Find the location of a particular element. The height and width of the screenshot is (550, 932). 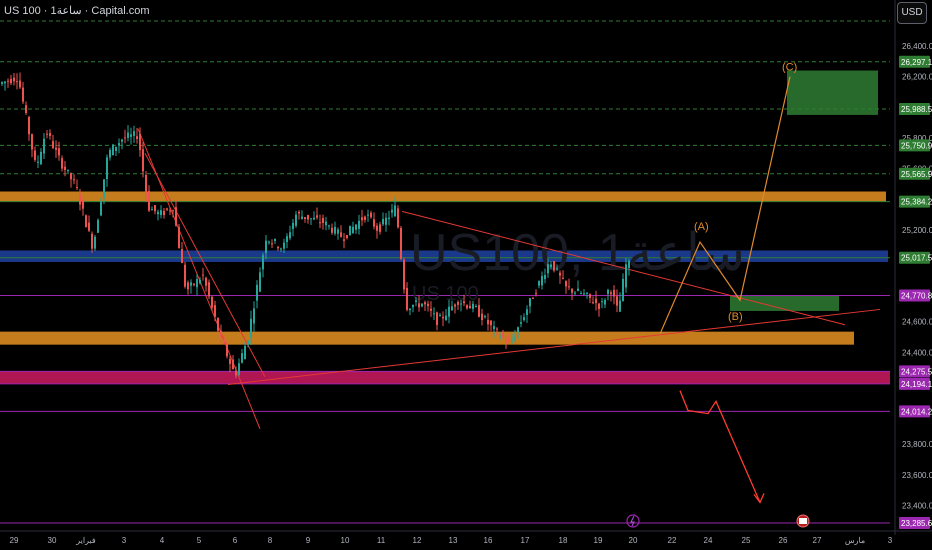

y-tick-label-7: 23,800.0 is located at coordinates (917, 444).